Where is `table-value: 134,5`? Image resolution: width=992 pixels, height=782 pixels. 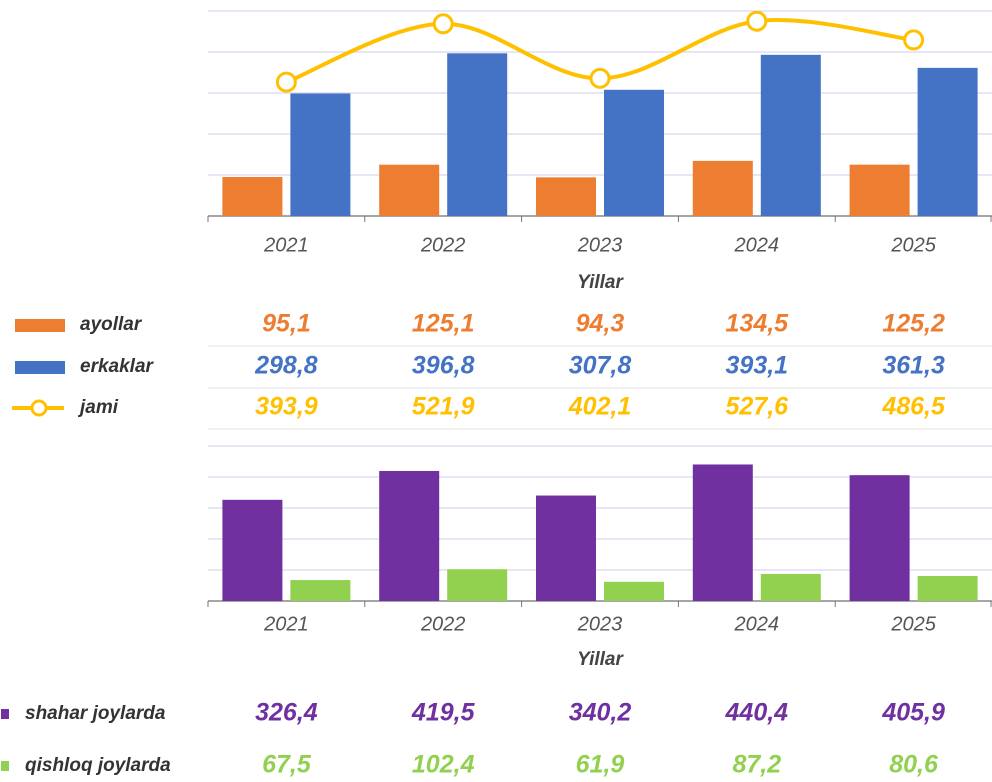 table-value: 134,5 is located at coordinates (758, 324).